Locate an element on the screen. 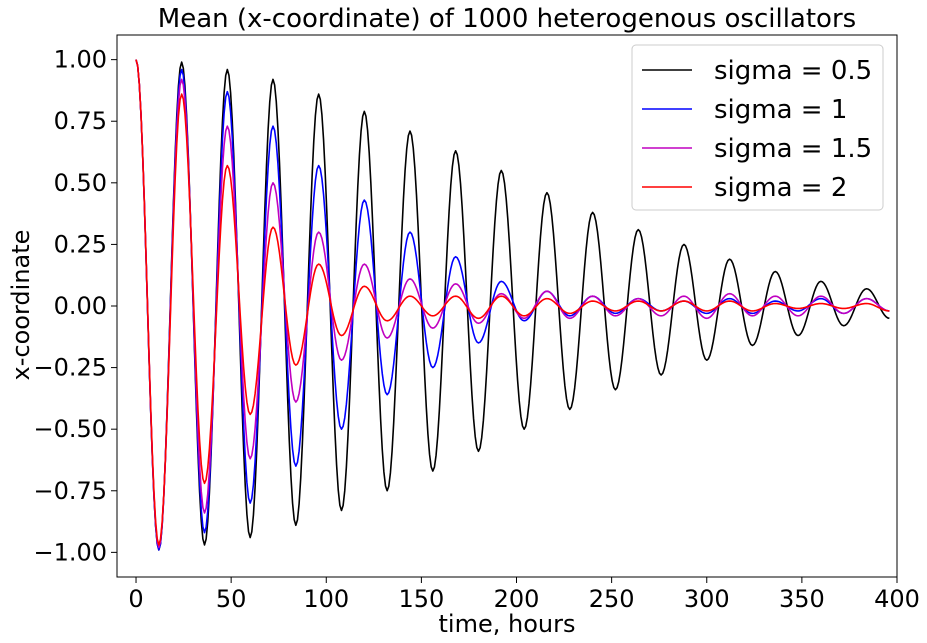 Image resolution: width=927 pixels, height=643 pixels. legend-box is located at coordinates (757, 127).